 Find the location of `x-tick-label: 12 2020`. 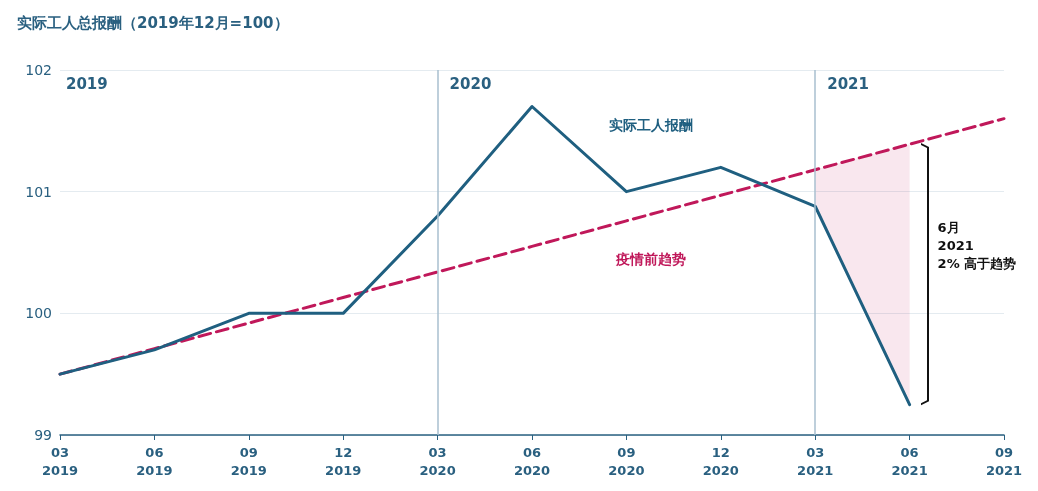

x-tick-label: 12 2020 is located at coordinates (720, 461).